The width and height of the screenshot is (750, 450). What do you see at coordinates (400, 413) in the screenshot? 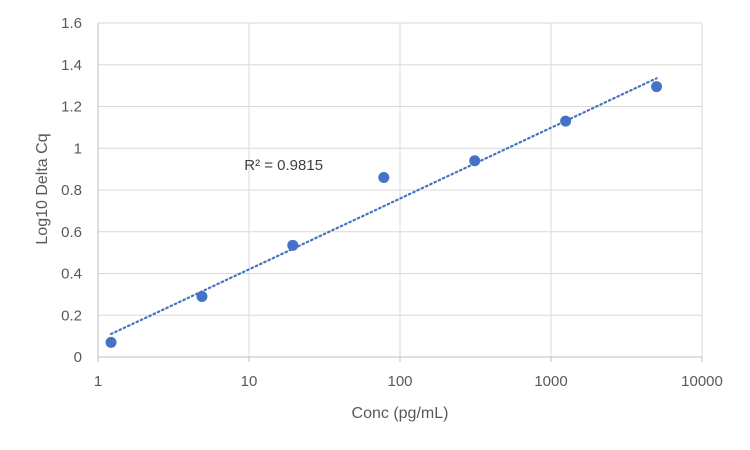
I see `x-axis-title: Conc (pg/mL)` at bounding box center [400, 413].